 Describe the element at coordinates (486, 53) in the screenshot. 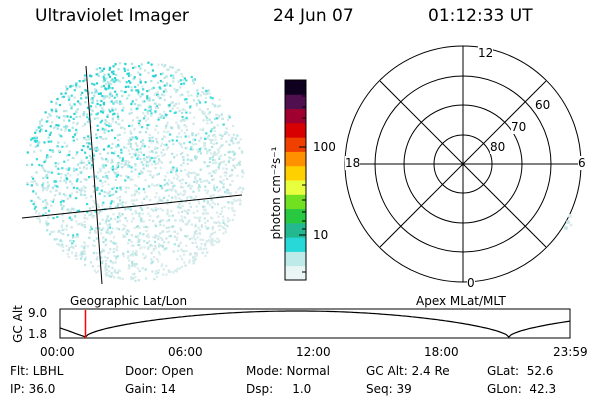

I see `mlt-label-12: 12` at that location.